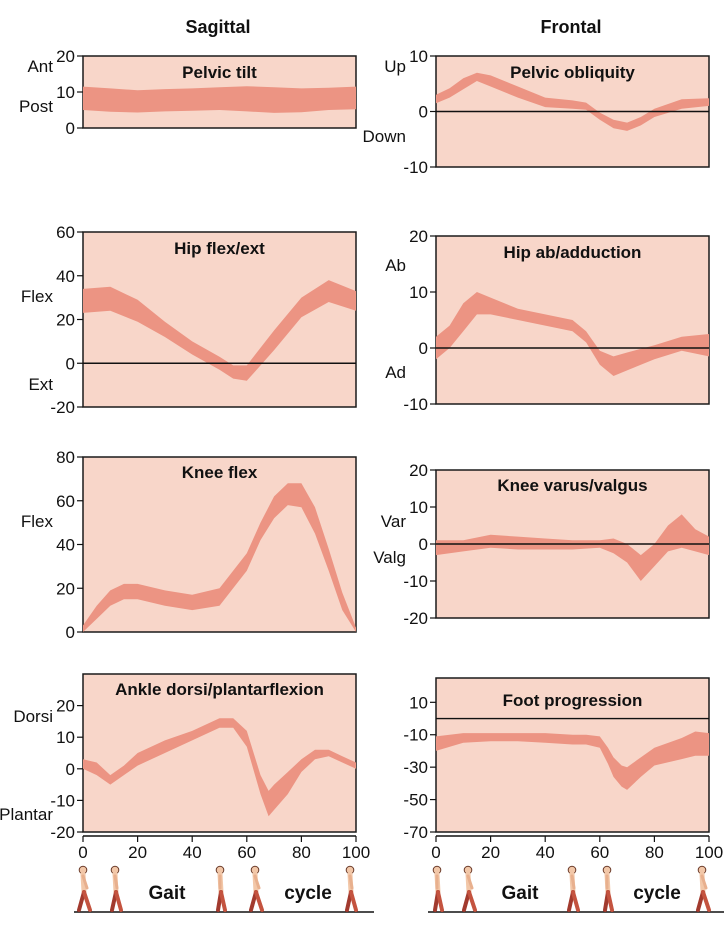  Describe the element at coordinates (219, 72) in the screenshot. I see `chart-title: Pelvic tilt` at that location.